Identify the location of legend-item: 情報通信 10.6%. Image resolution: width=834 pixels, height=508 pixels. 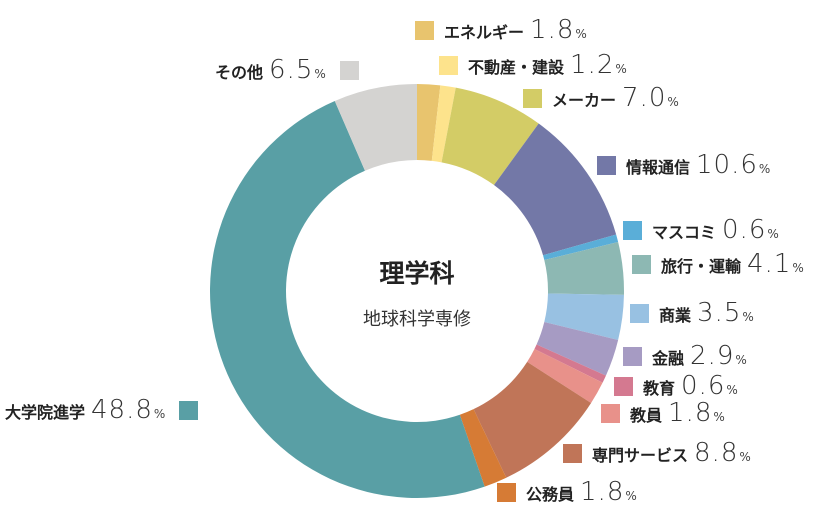
(683, 165).